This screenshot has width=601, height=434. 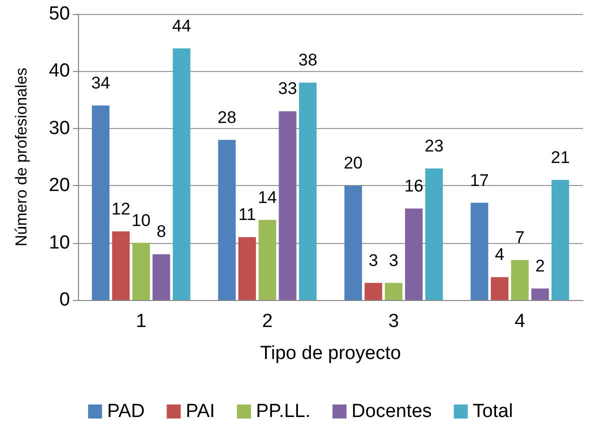 I want to click on data-label: 23, so click(x=434, y=146).